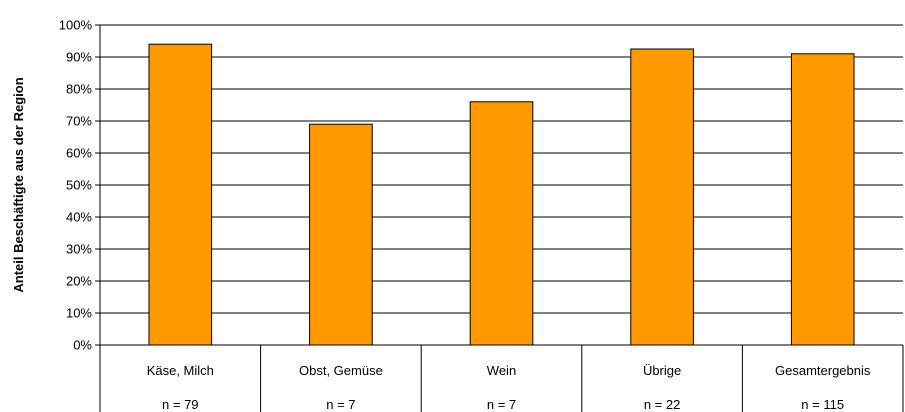 The height and width of the screenshot is (412, 905). I want to click on category-label: Übrige, so click(662, 370).